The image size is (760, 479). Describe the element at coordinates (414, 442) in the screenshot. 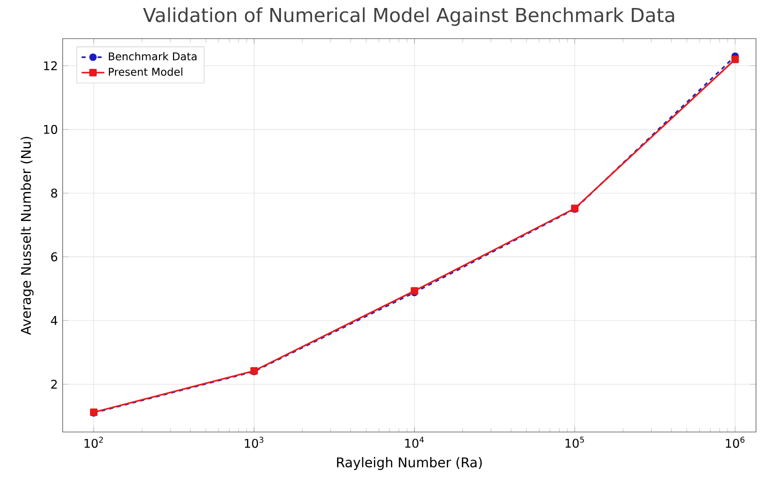

I see `x-tick-label: 10$^{4}$` at that location.